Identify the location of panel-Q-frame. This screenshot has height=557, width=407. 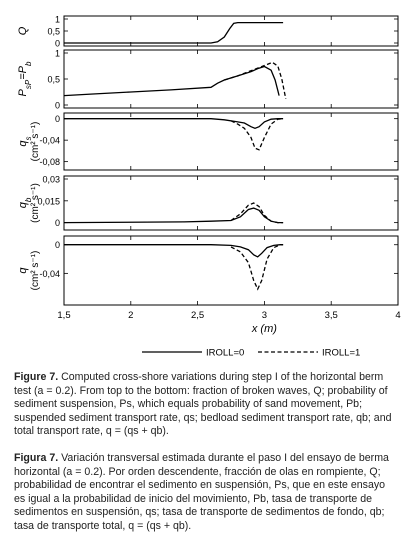
(231, 31).